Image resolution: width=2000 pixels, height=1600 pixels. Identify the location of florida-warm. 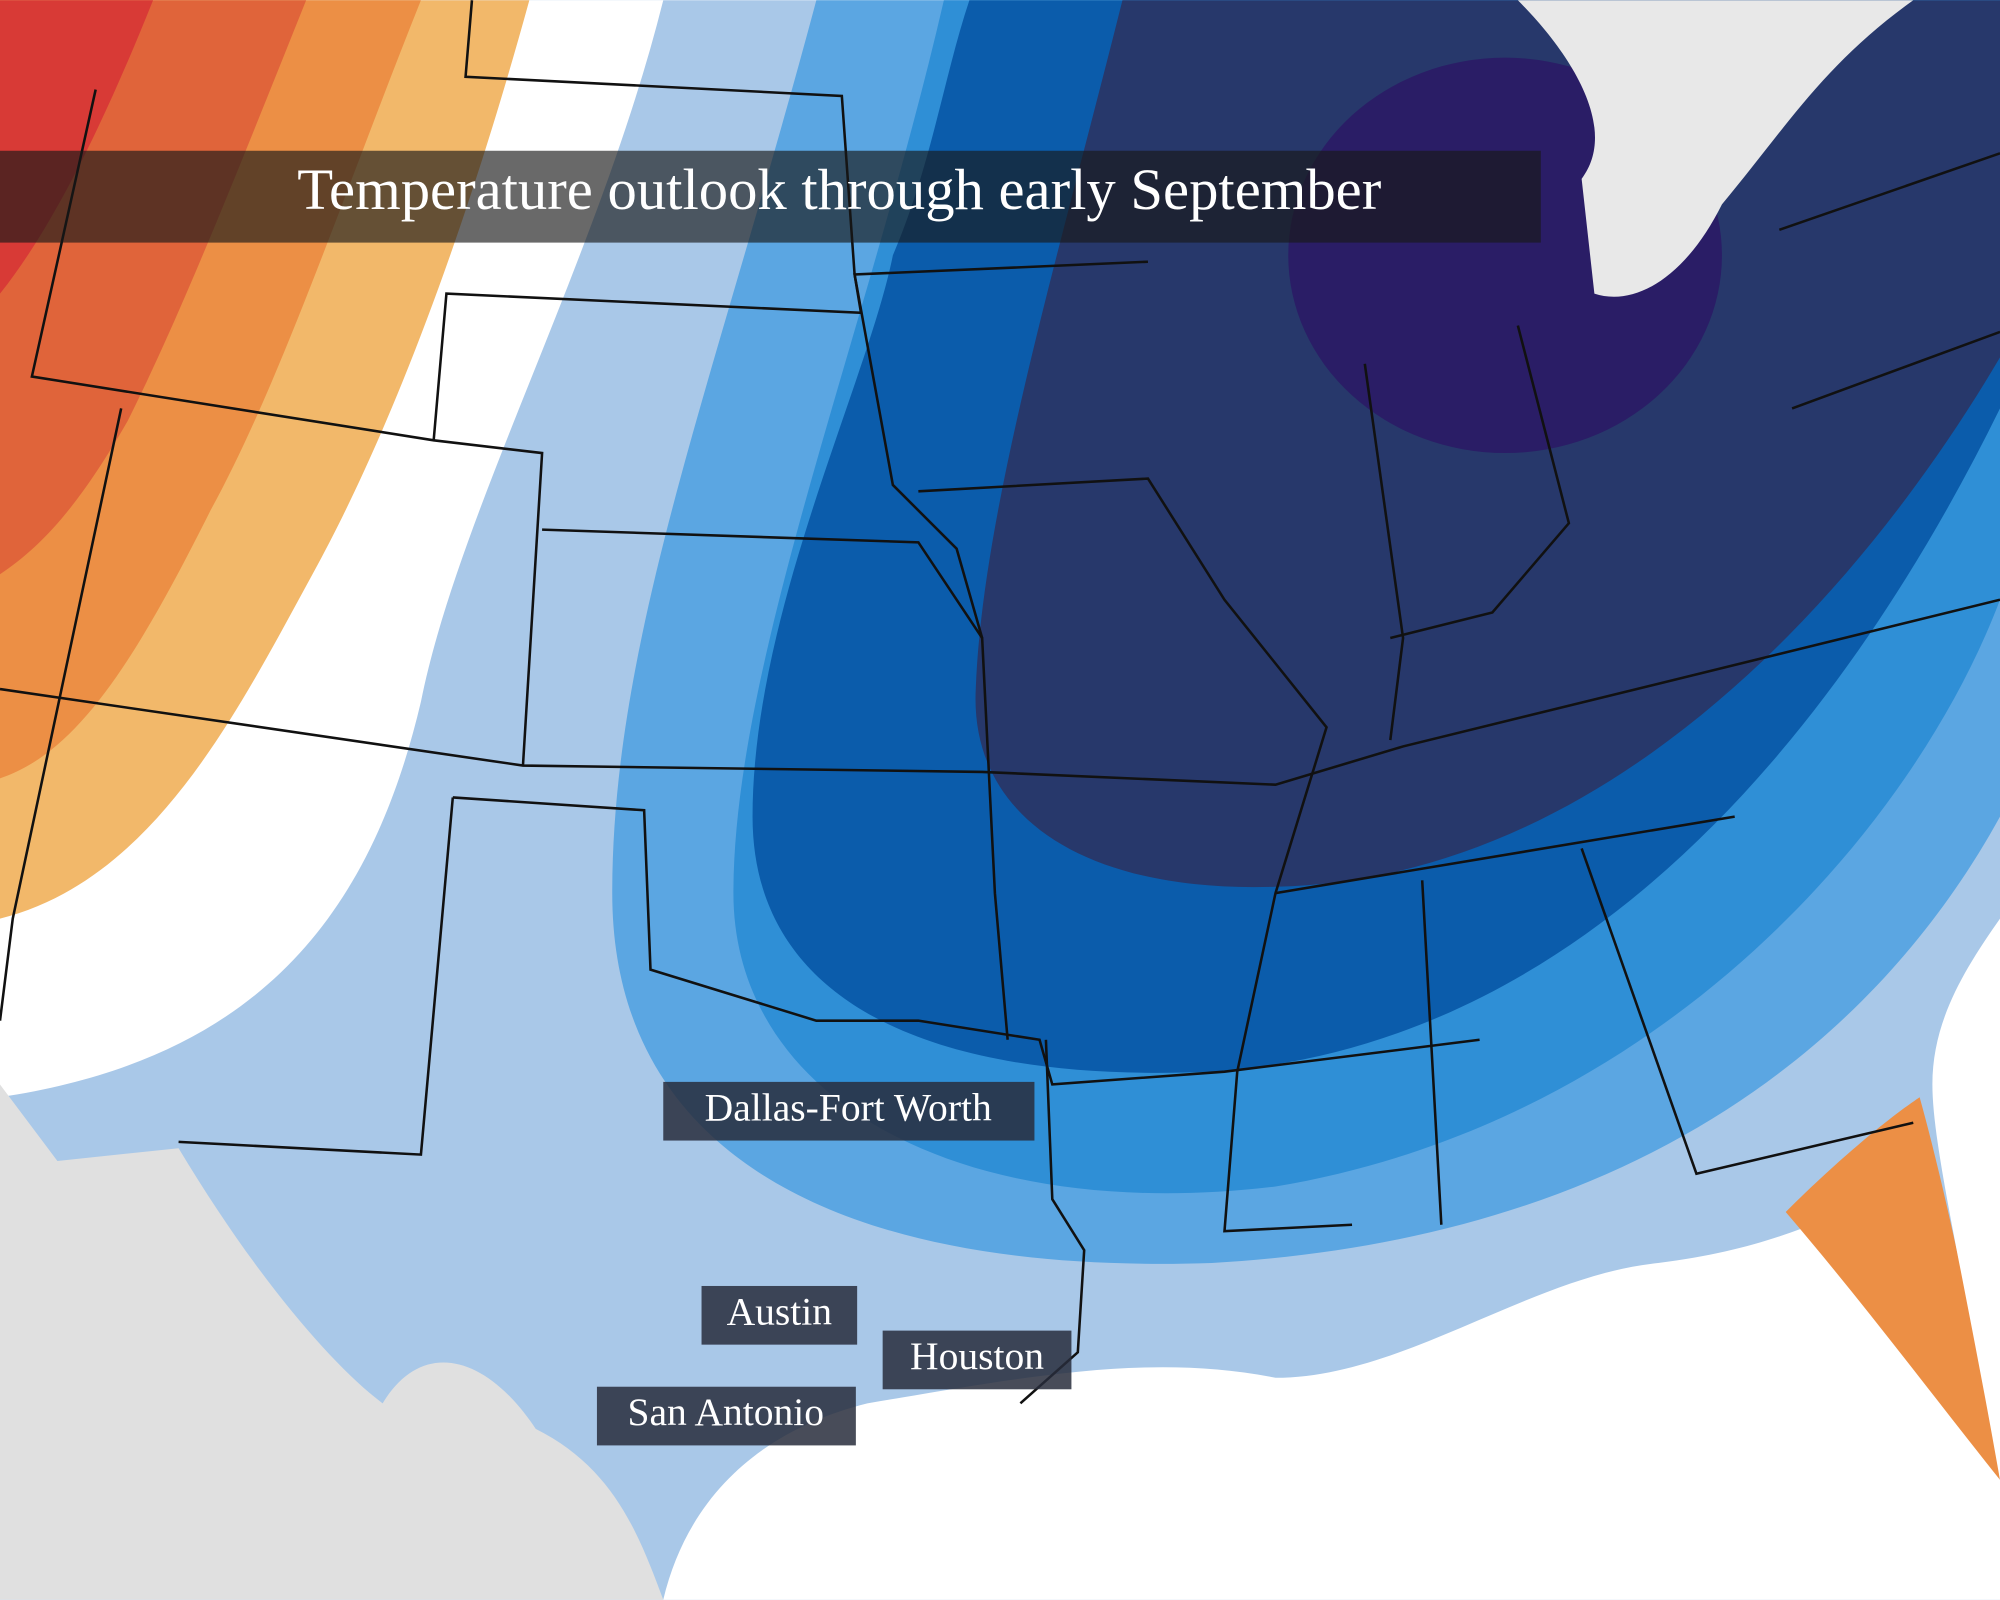
(1892, 1288).